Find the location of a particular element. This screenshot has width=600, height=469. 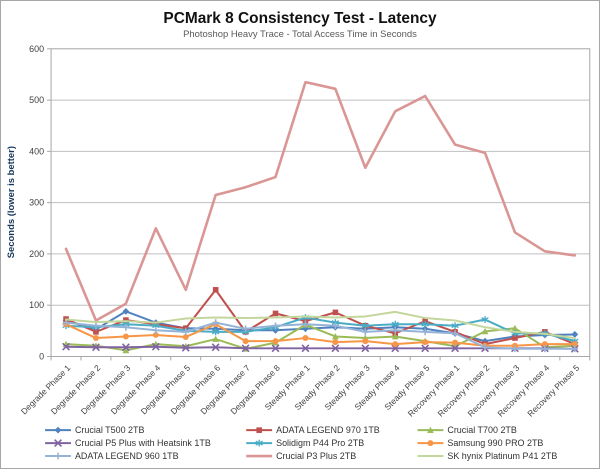

y-tick-label: 200 is located at coordinates (36, 254).